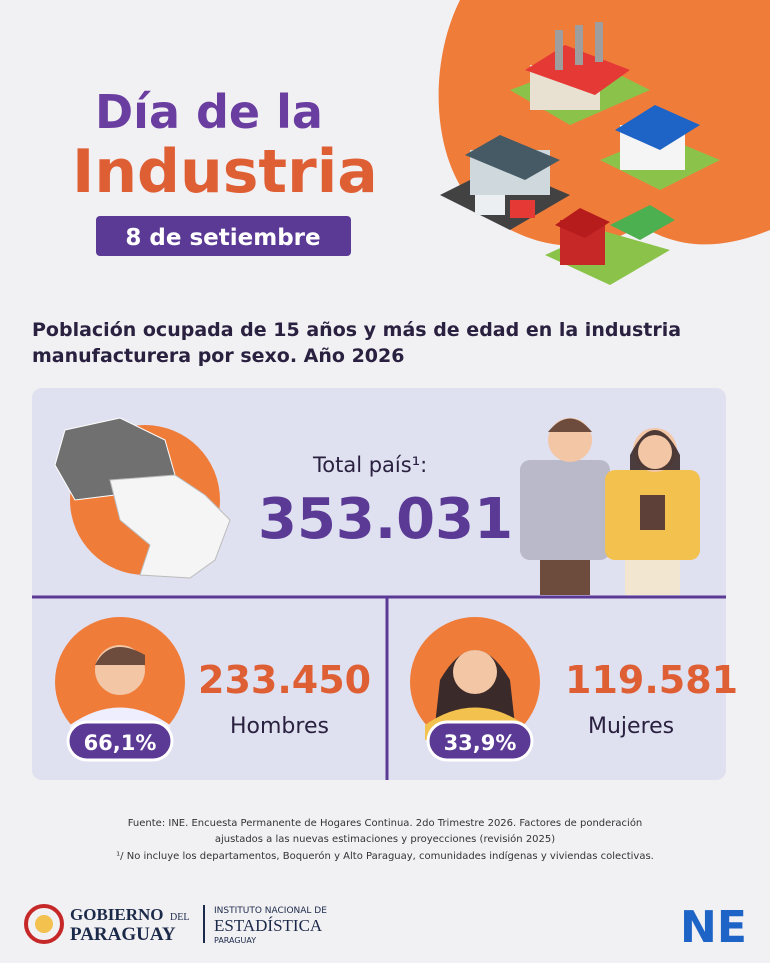  I want to click on gov-emblem, so click(44, 924).